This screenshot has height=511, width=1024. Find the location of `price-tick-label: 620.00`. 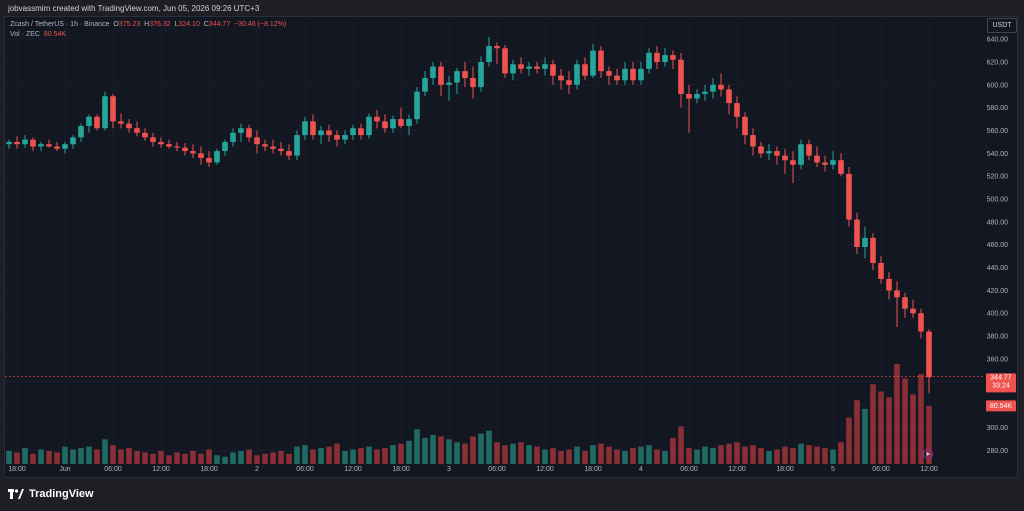

price-tick-label: 620.00 is located at coordinates (998, 62).